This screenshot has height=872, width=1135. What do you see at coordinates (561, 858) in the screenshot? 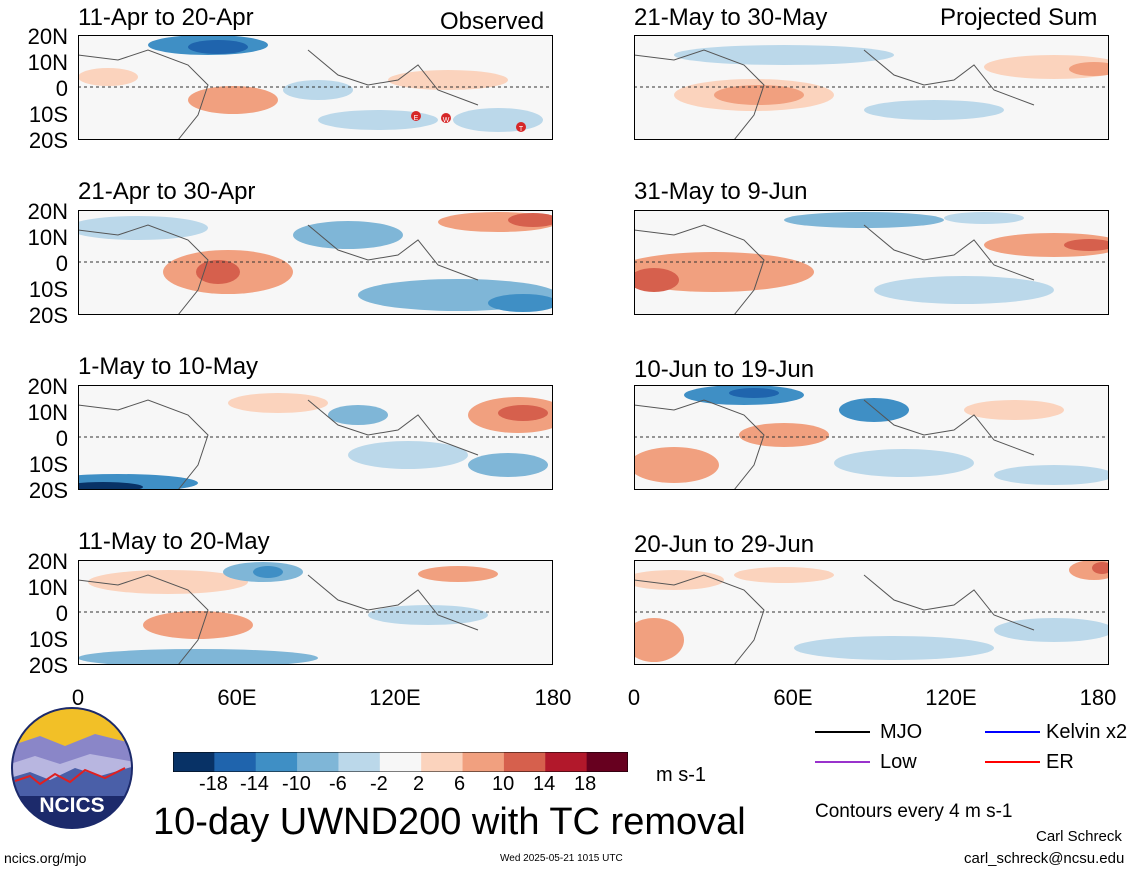
I see `timestamp: Wed 2025-05-21 1015 UTC` at bounding box center [561, 858].